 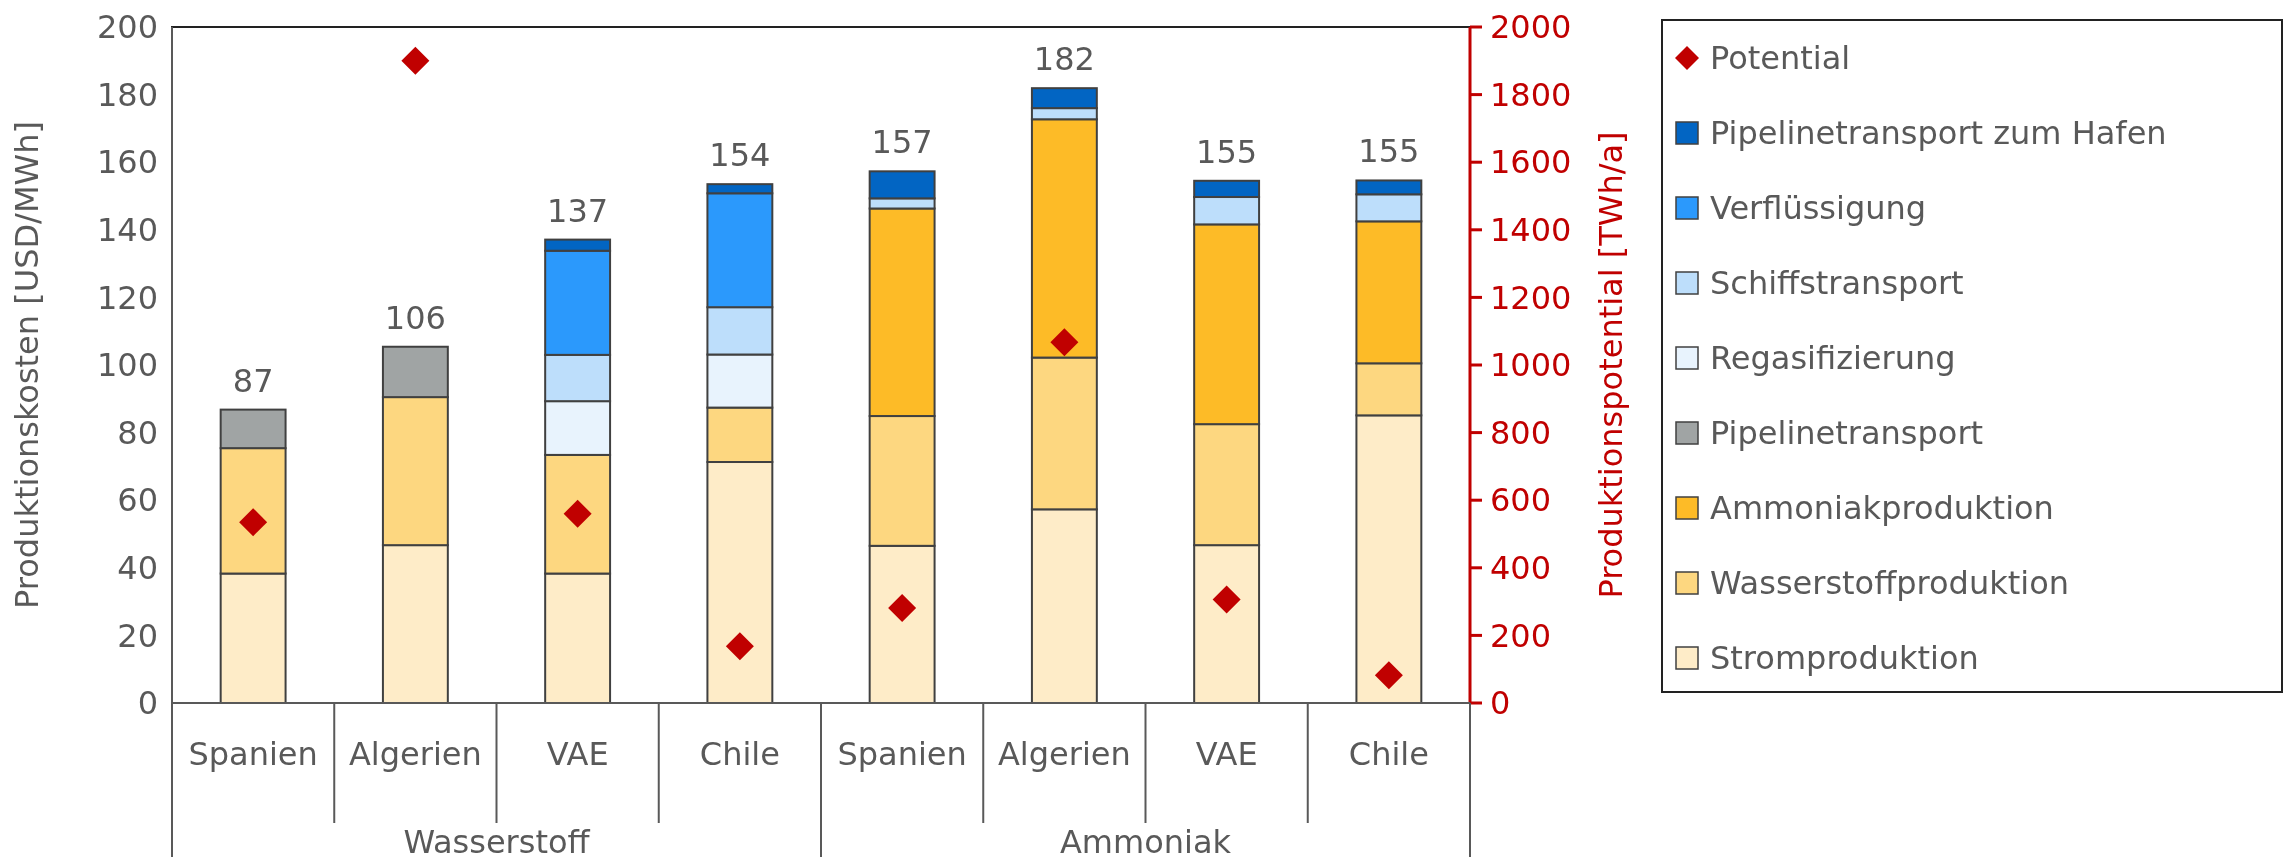 What do you see at coordinates (1780, 58) in the screenshot?
I see `legend-label: Potential` at bounding box center [1780, 58].